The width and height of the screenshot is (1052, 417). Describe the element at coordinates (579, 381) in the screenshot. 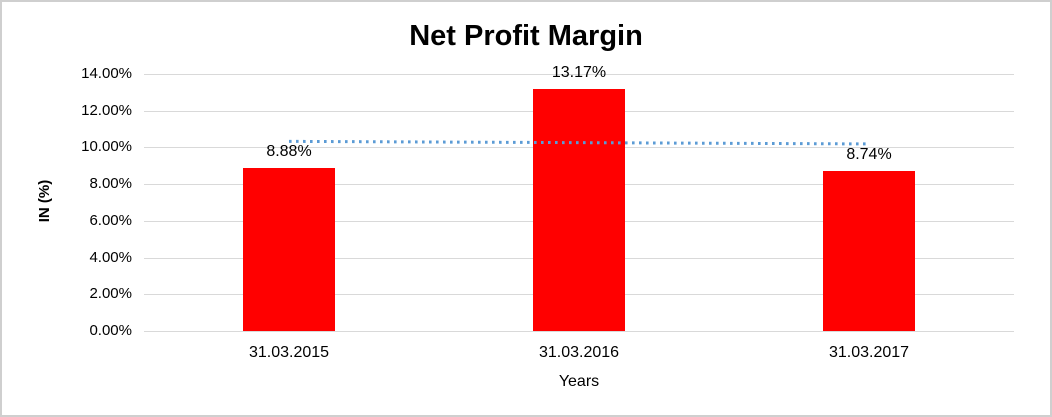

I see `x-axis-title: Years` at that location.